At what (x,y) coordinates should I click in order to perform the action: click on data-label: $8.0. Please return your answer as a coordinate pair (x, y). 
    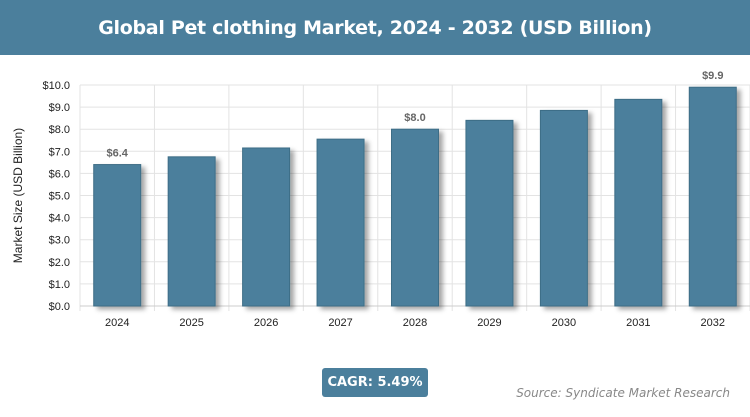
    Looking at the image, I should click on (414, 118).